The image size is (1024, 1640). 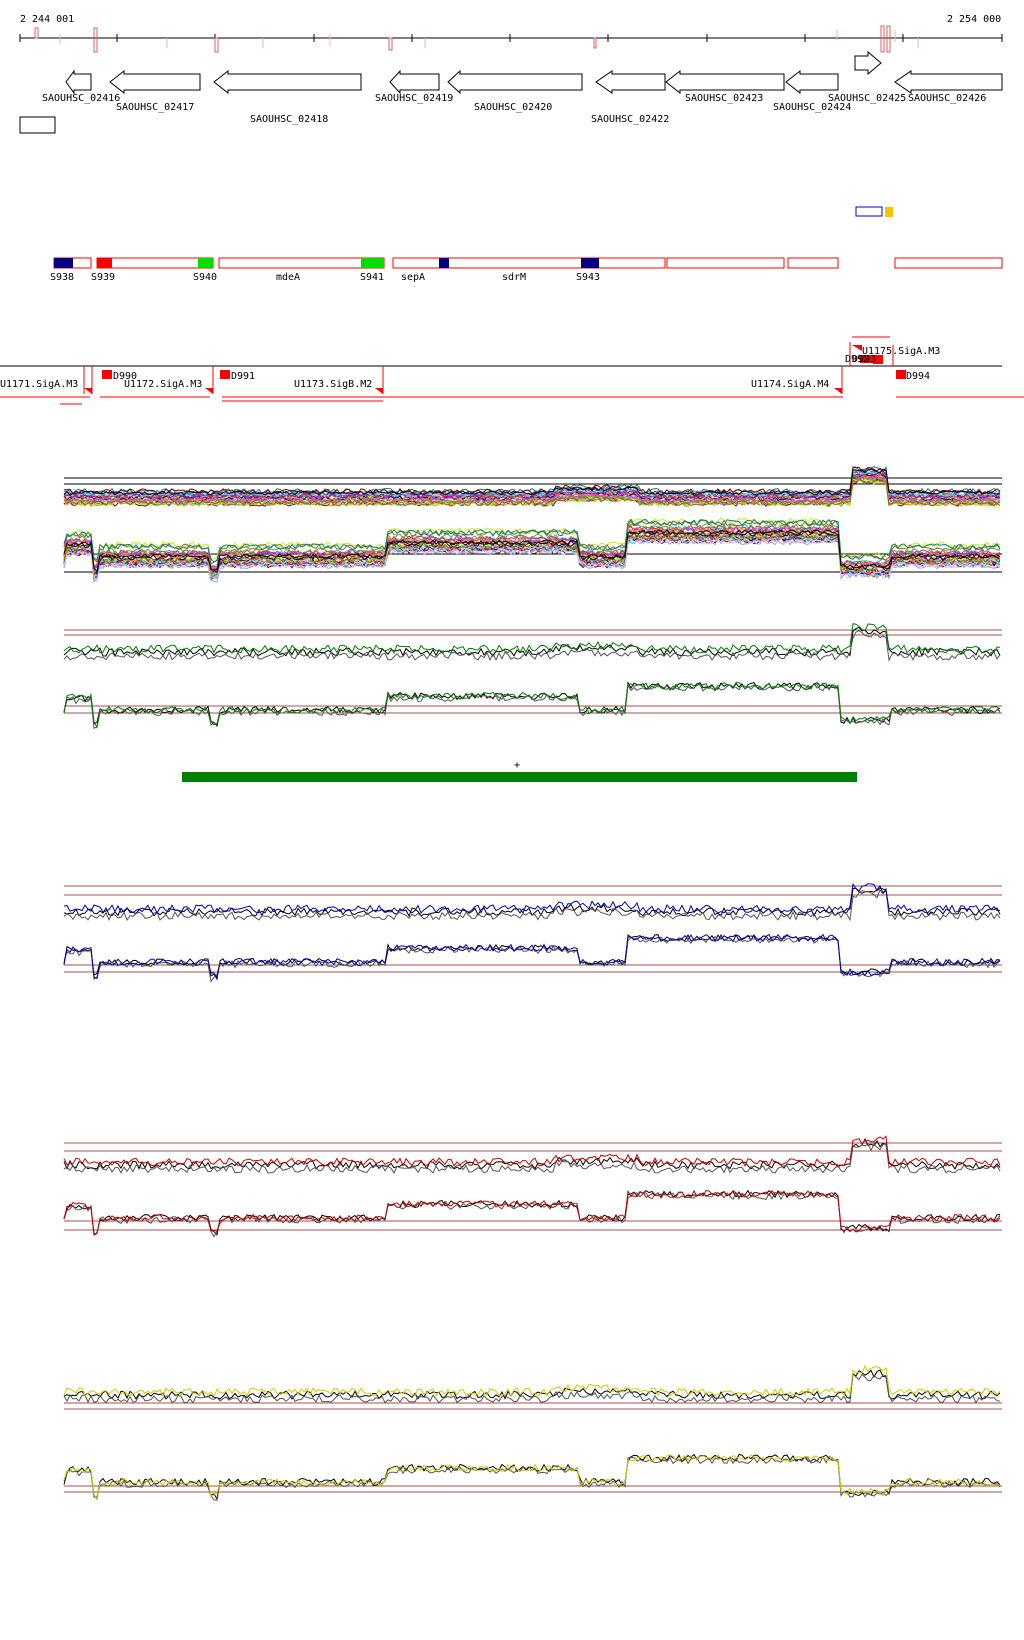 What do you see at coordinates (517, 765) in the screenshot?
I see `condition-bar-label: +` at bounding box center [517, 765].